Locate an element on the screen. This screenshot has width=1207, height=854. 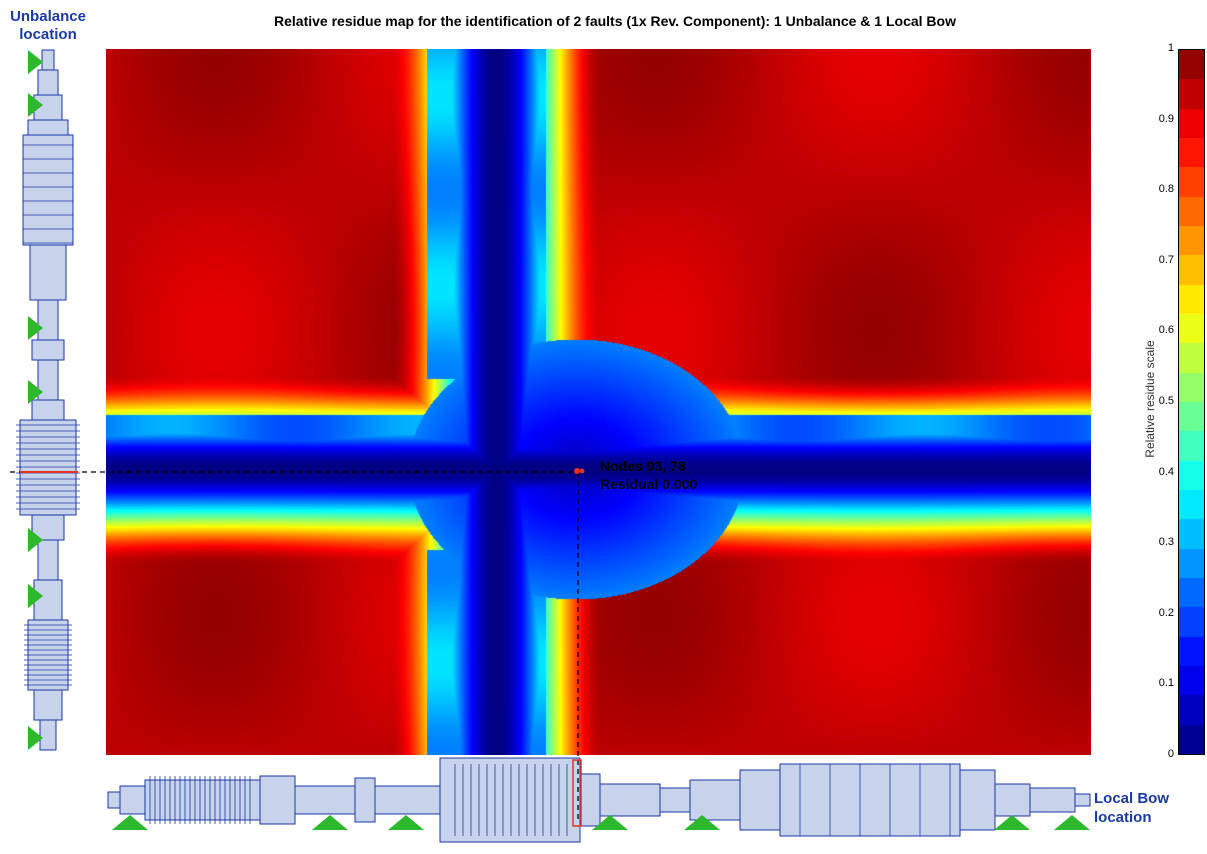
colorbar-tick-label: 0.3 is located at coordinates (1166, 542).